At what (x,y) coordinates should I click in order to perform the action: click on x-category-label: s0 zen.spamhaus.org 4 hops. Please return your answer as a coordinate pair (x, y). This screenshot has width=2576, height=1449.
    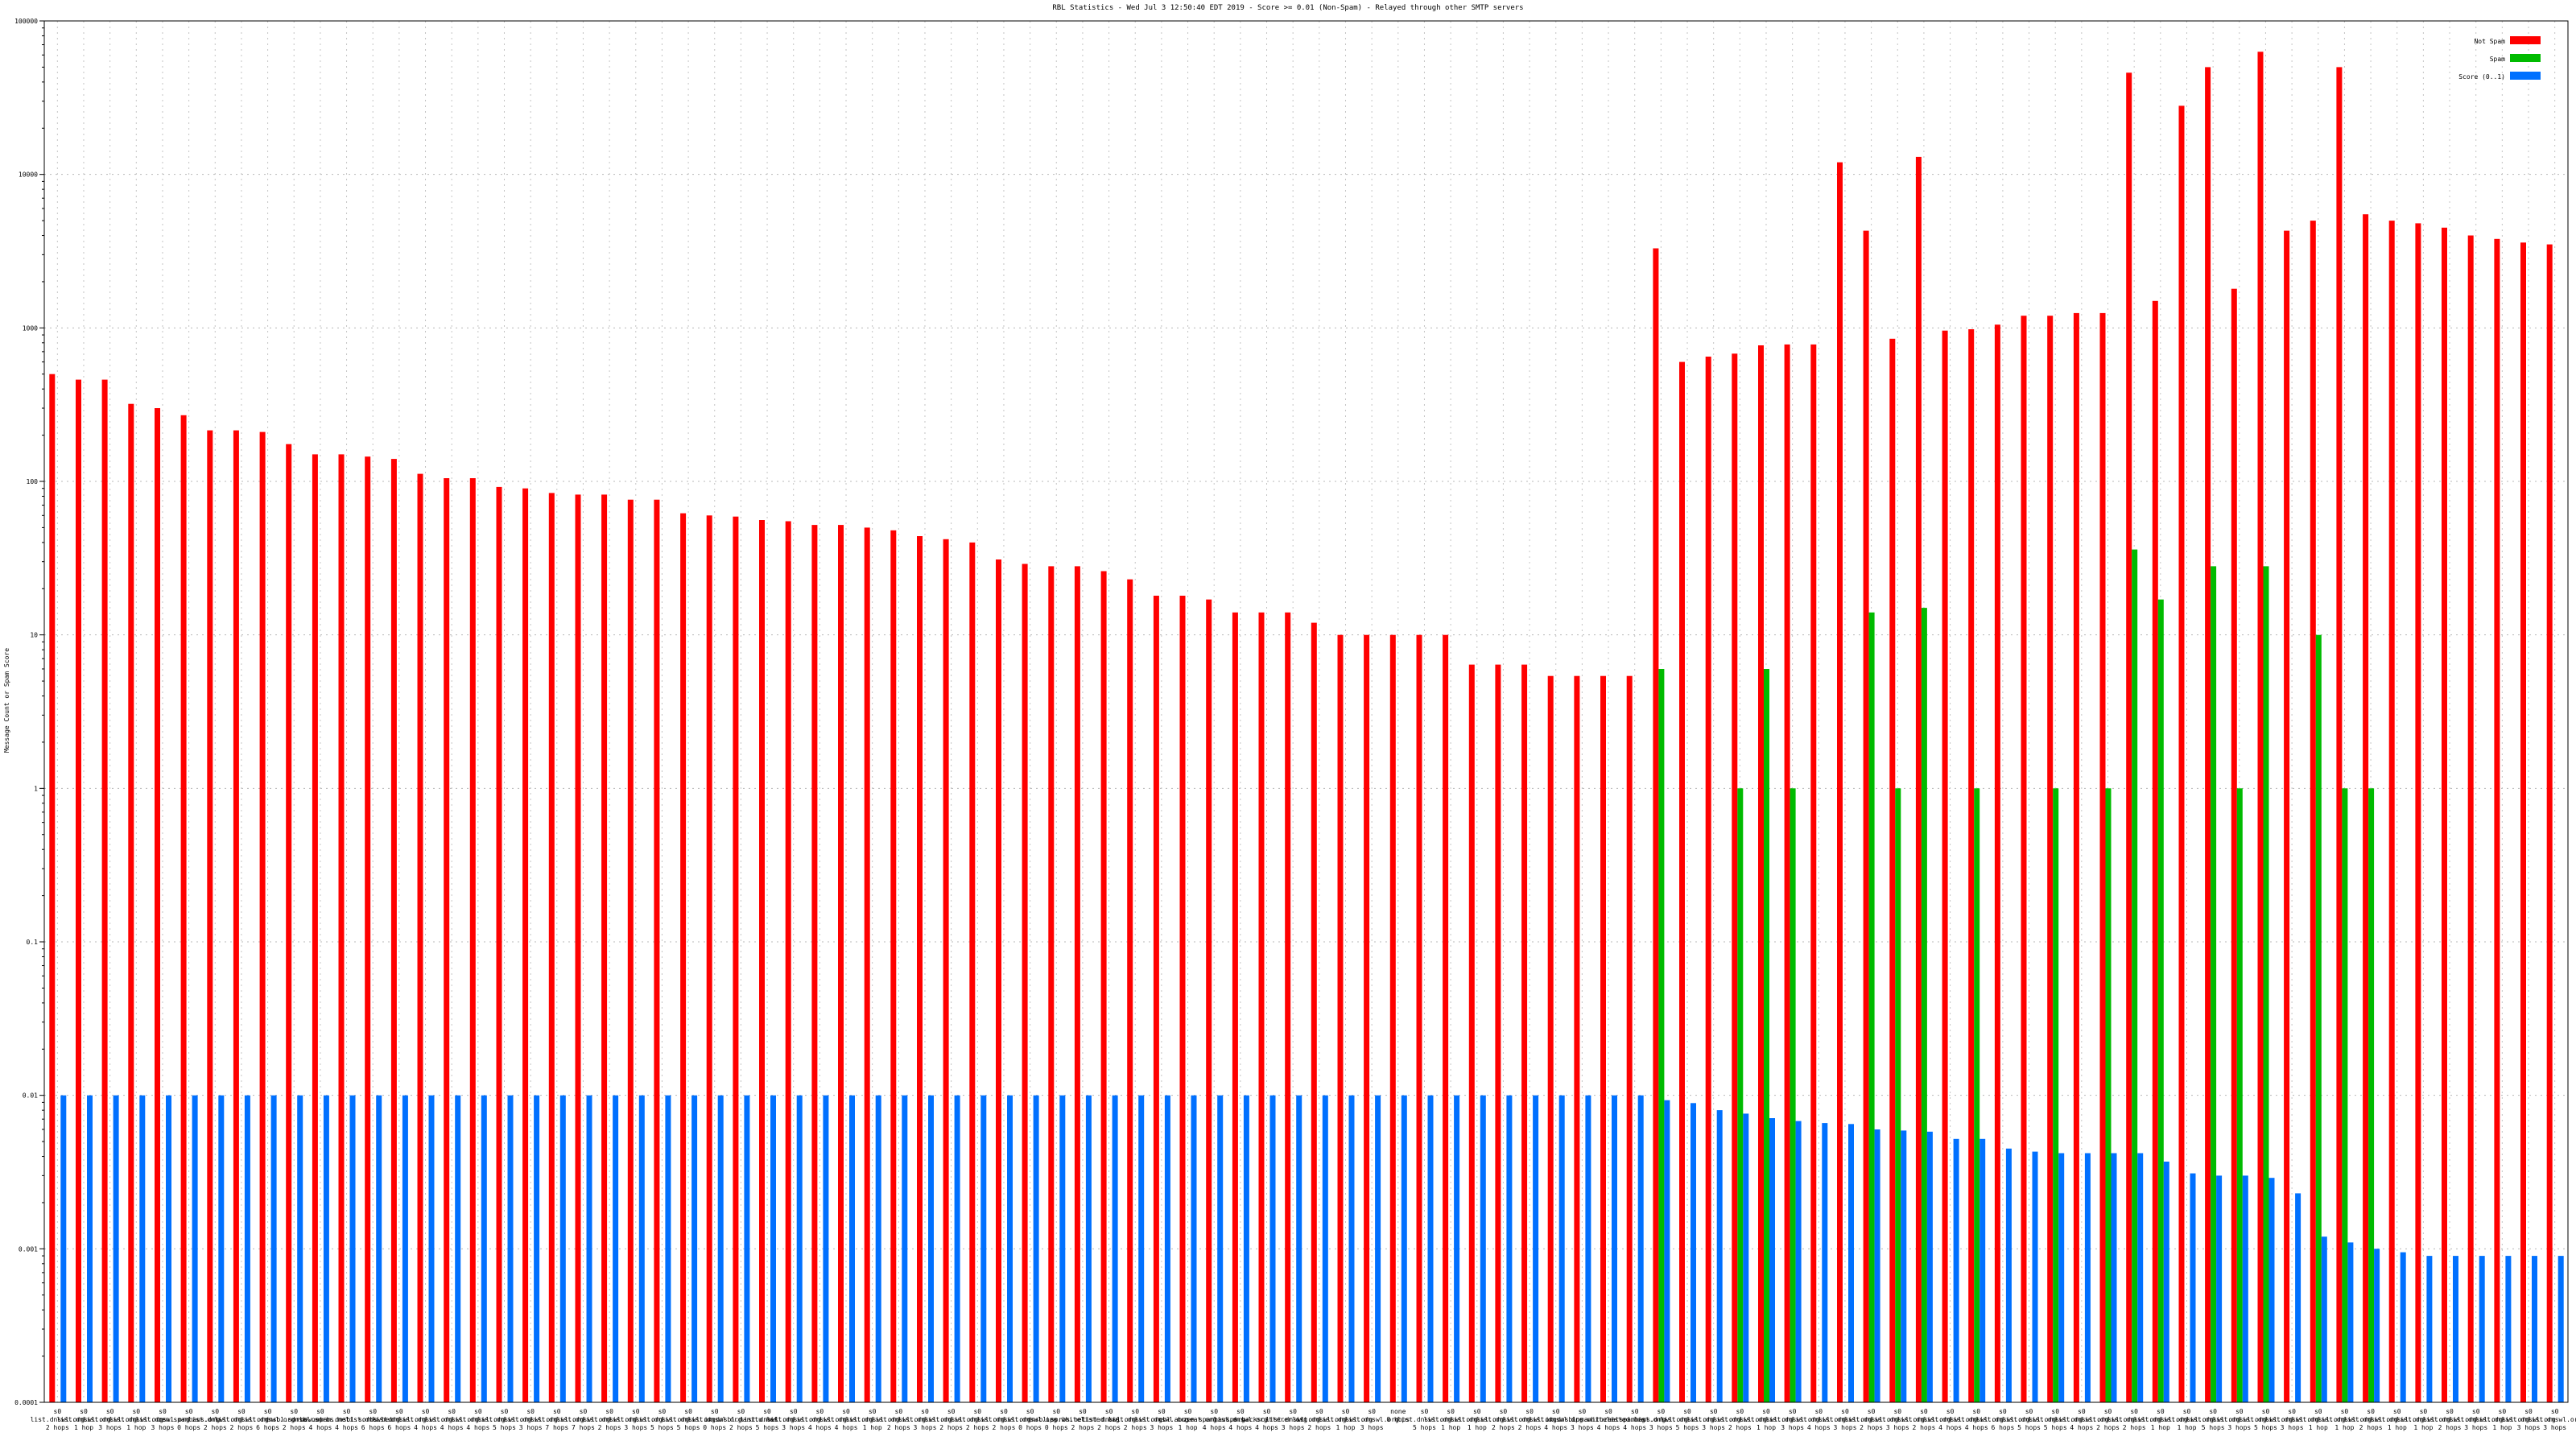
    Looking at the image, I should click on (1214, 1419).